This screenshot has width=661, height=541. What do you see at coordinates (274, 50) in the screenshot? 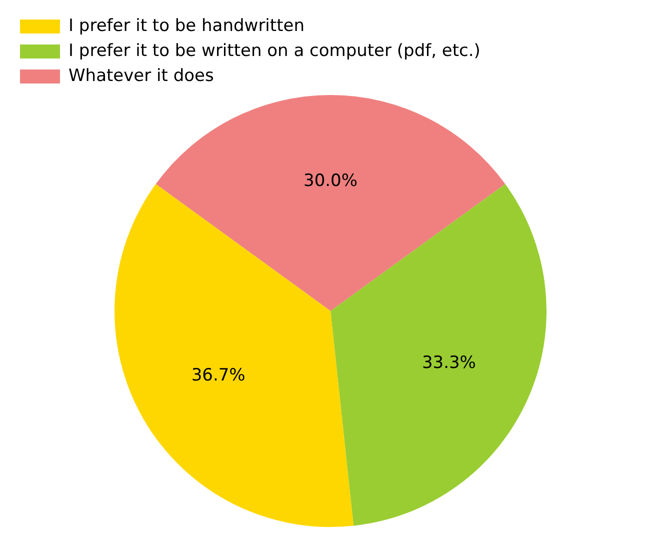
I see `legend-label: I prefer it to be written on a computer (pdf, etc.)` at bounding box center [274, 50].